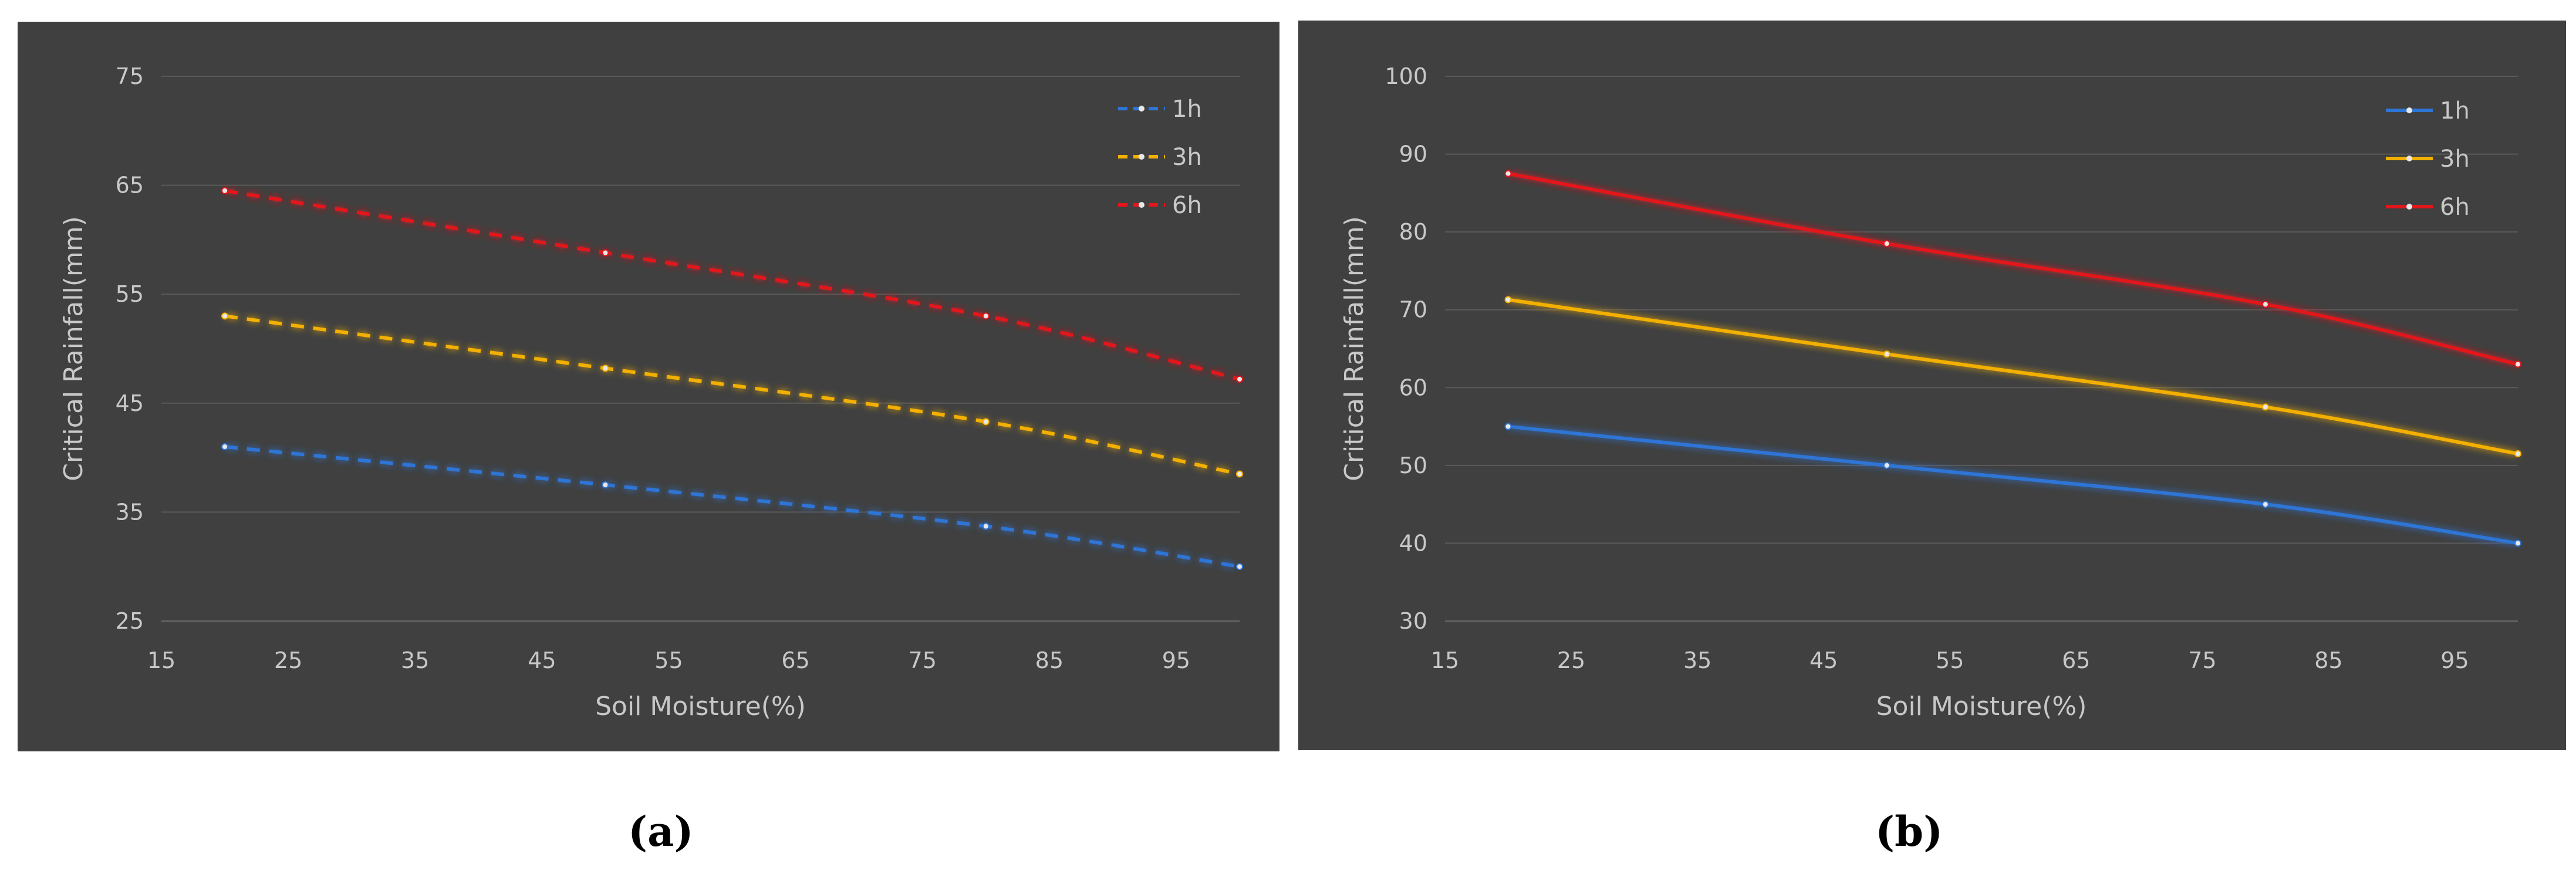  What do you see at coordinates (130, 76) in the screenshot?
I see `y-tick-label: 75` at bounding box center [130, 76].